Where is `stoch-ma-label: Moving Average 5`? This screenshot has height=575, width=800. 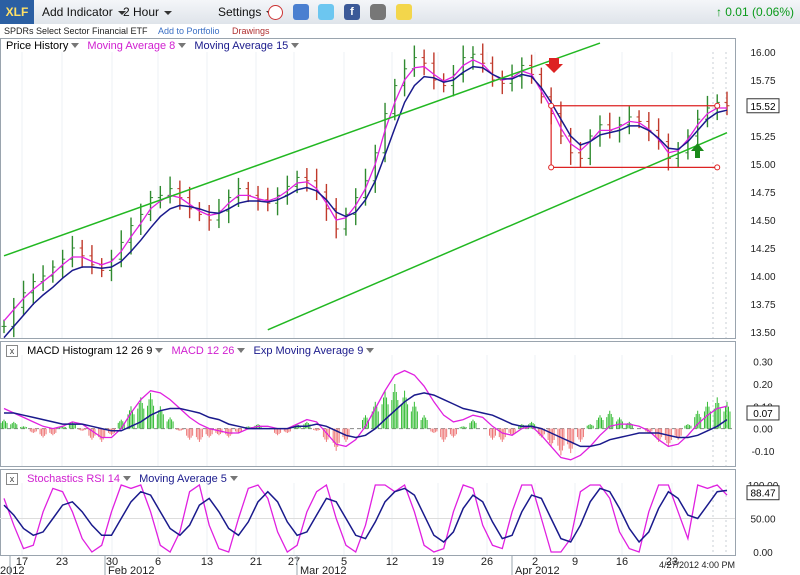 stoch-ma-label: Moving Average 5 is located at coordinates (183, 479).